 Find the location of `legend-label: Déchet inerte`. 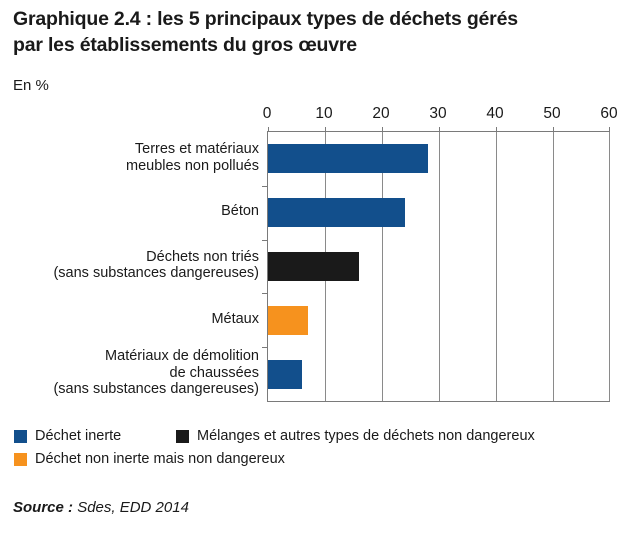

legend-label: Déchet inerte is located at coordinates (78, 436).